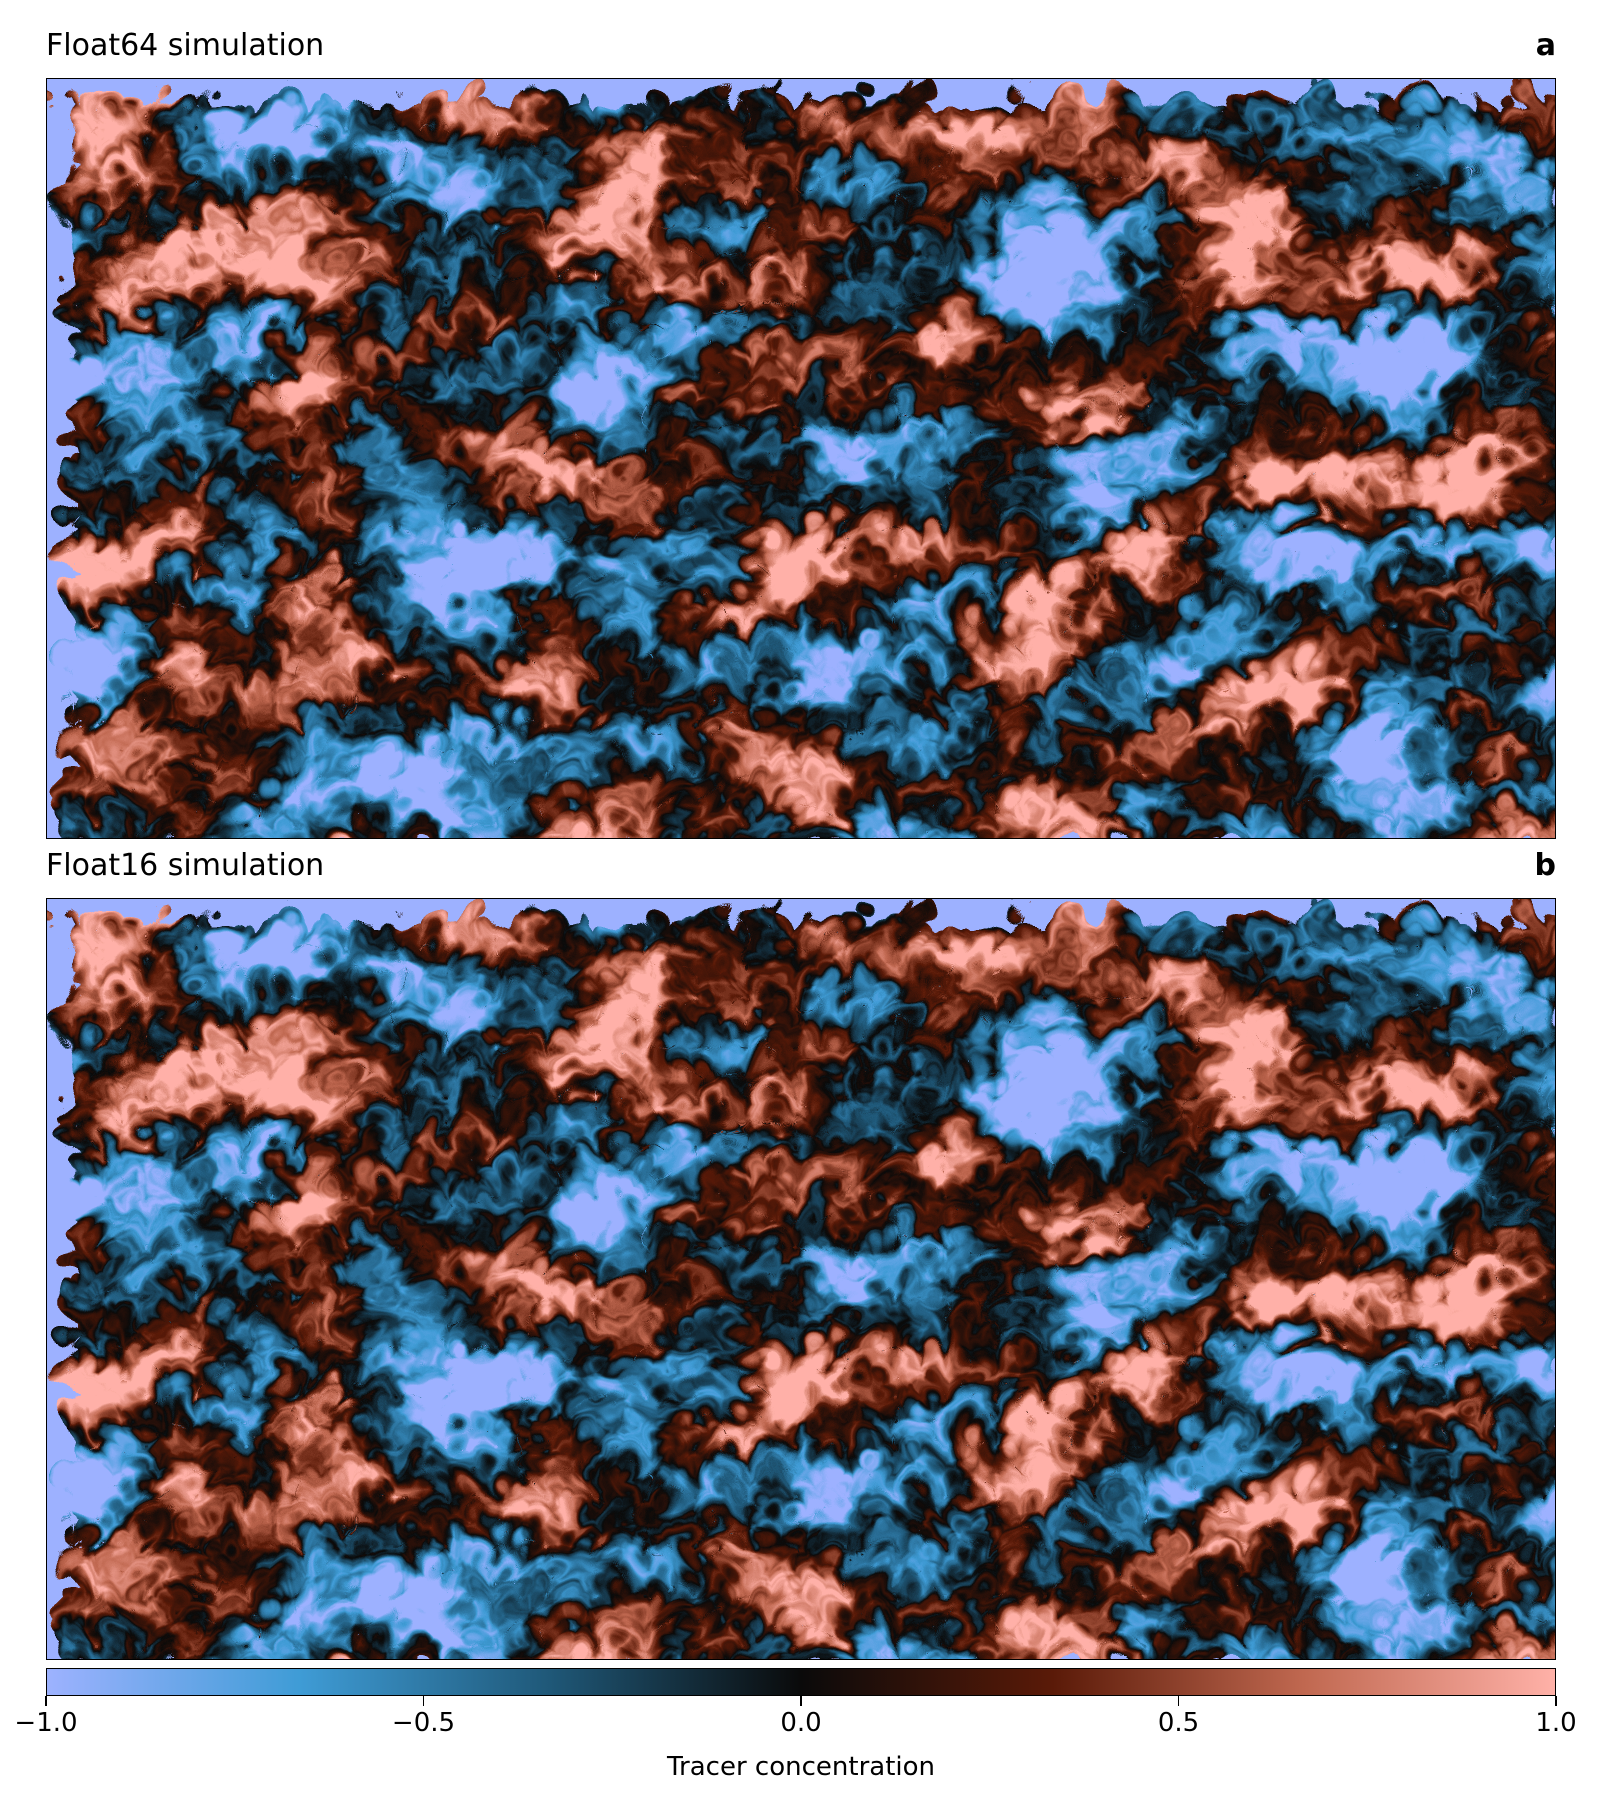 The height and width of the screenshot is (1800, 1600). What do you see at coordinates (1178, 1723) in the screenshot?
I see `colorbar-tick-label: 0.5` at bounding box center [1178, 1723].